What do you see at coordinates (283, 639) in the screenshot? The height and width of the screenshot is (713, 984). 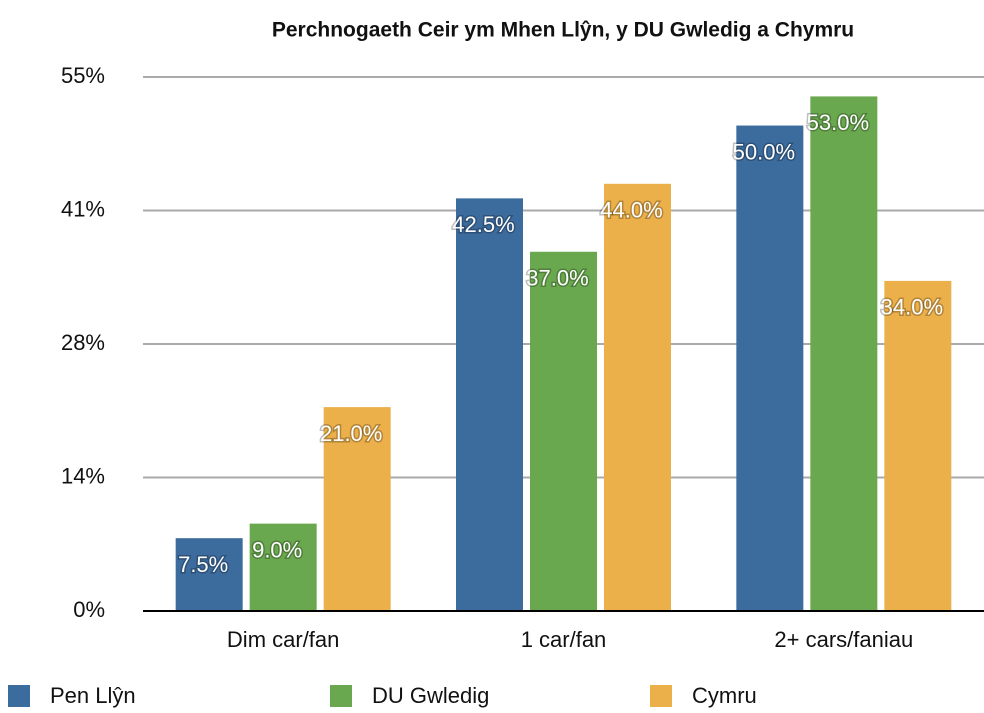 I see `x-tick-label: Dim car/fan` at bounding box center [283, 639].